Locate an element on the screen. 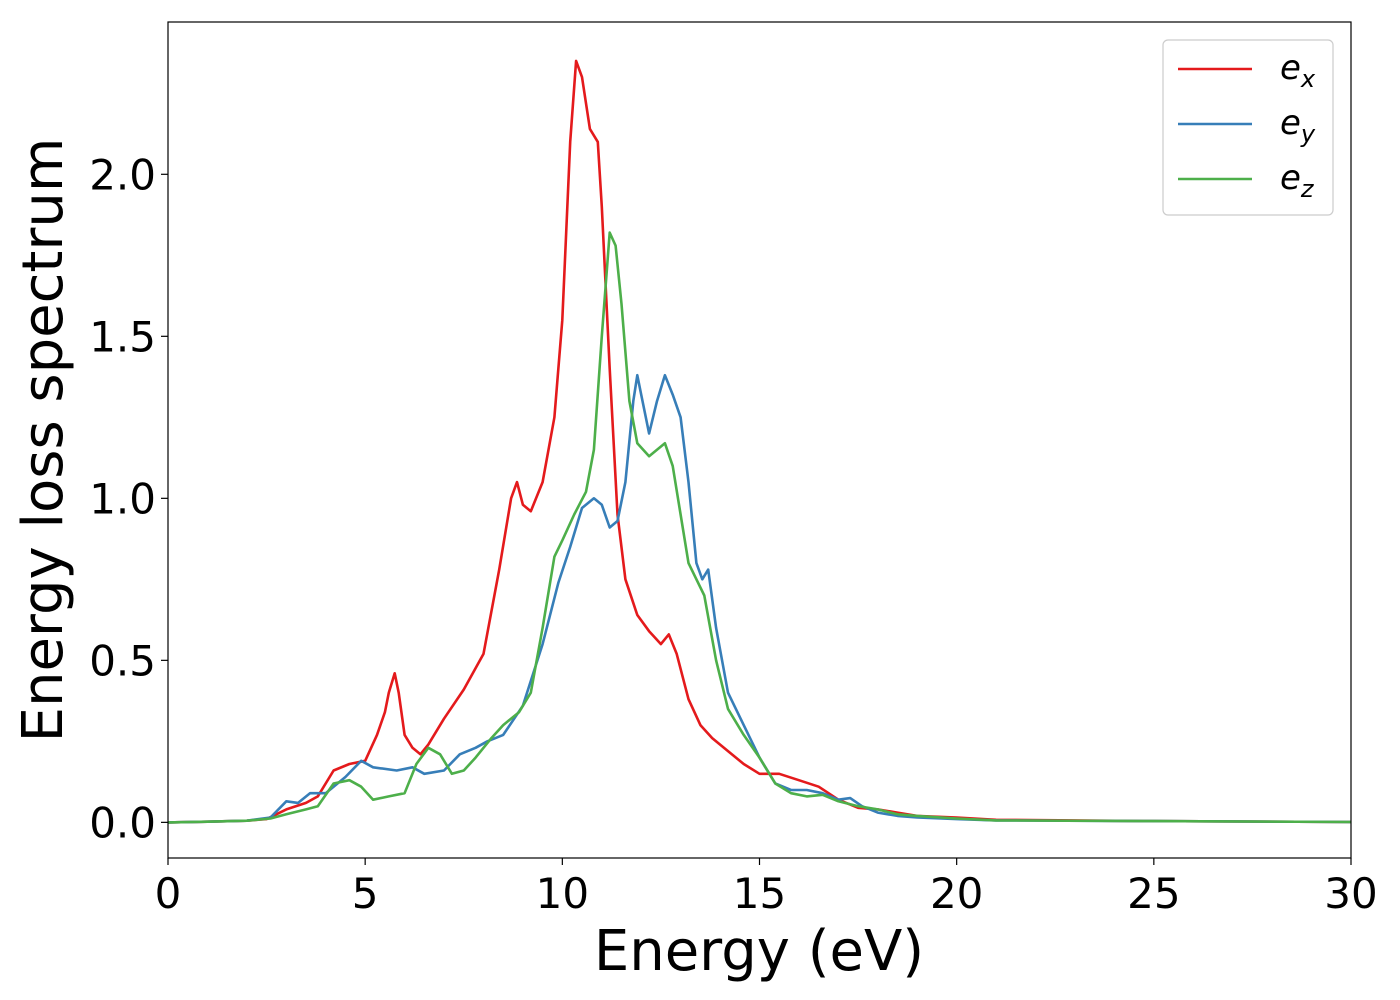 Image resolution: width=1400 pixels, height=1000 pixels. y-tick-label: 1.5 is located at coordinates (122, 336).